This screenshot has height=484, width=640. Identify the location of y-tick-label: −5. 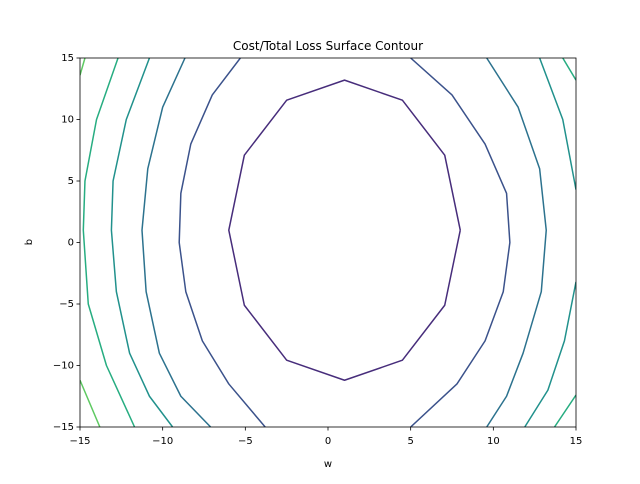
(66, 304).